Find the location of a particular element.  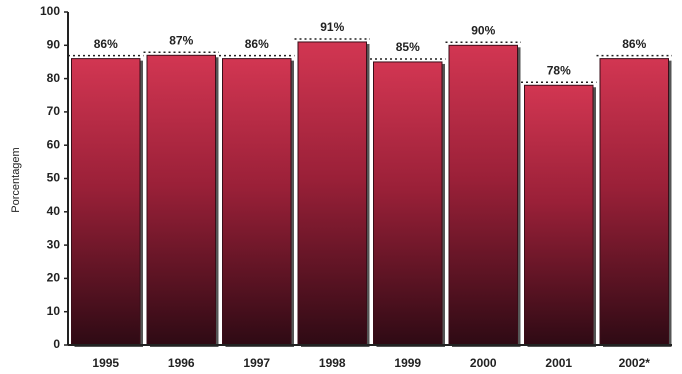

y-tick-label: 90 is located at coordinates (54, 44).